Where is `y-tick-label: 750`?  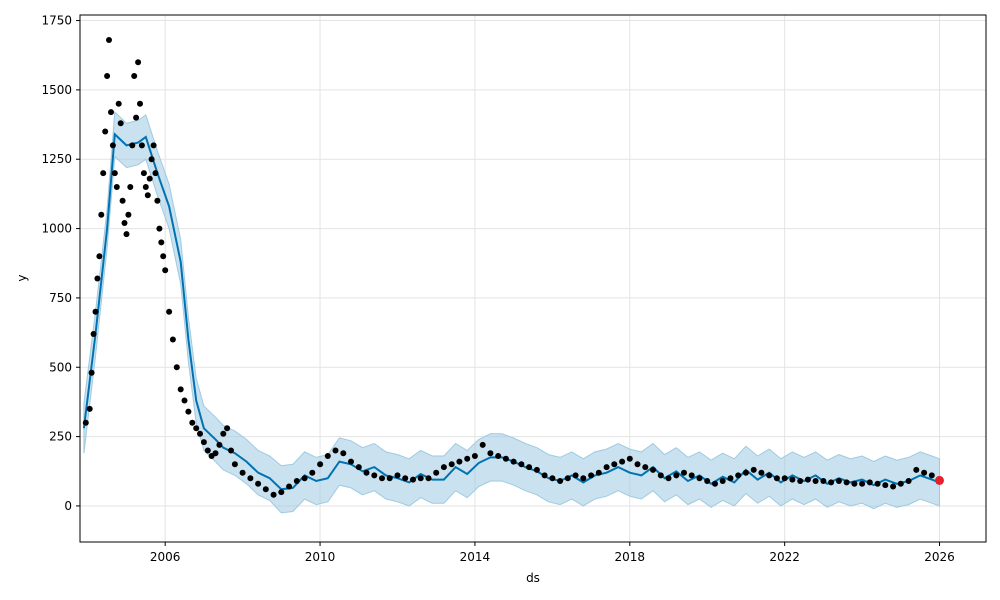
y-tick-label: 750 is located at coordinates (60, 298).